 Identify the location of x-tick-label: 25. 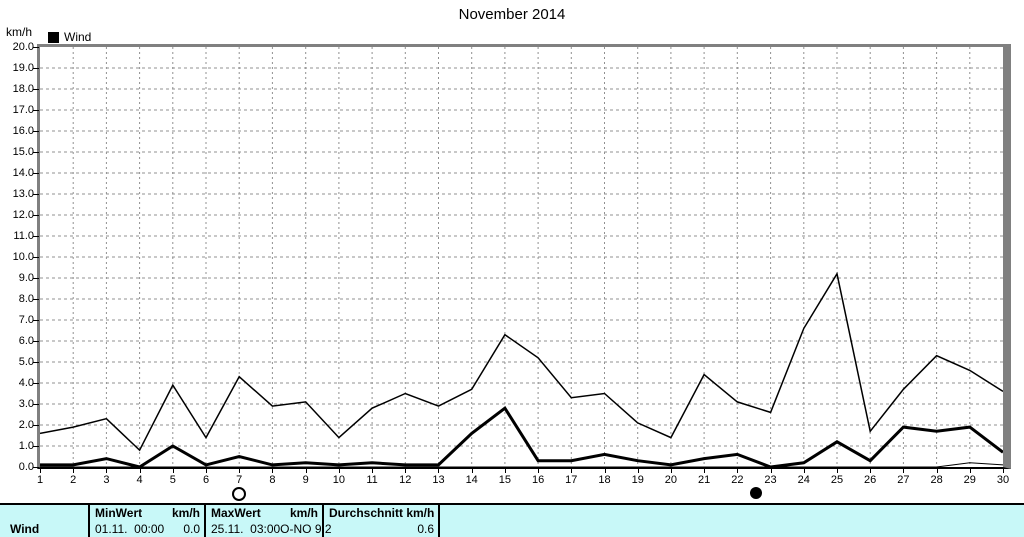
(837, 480).